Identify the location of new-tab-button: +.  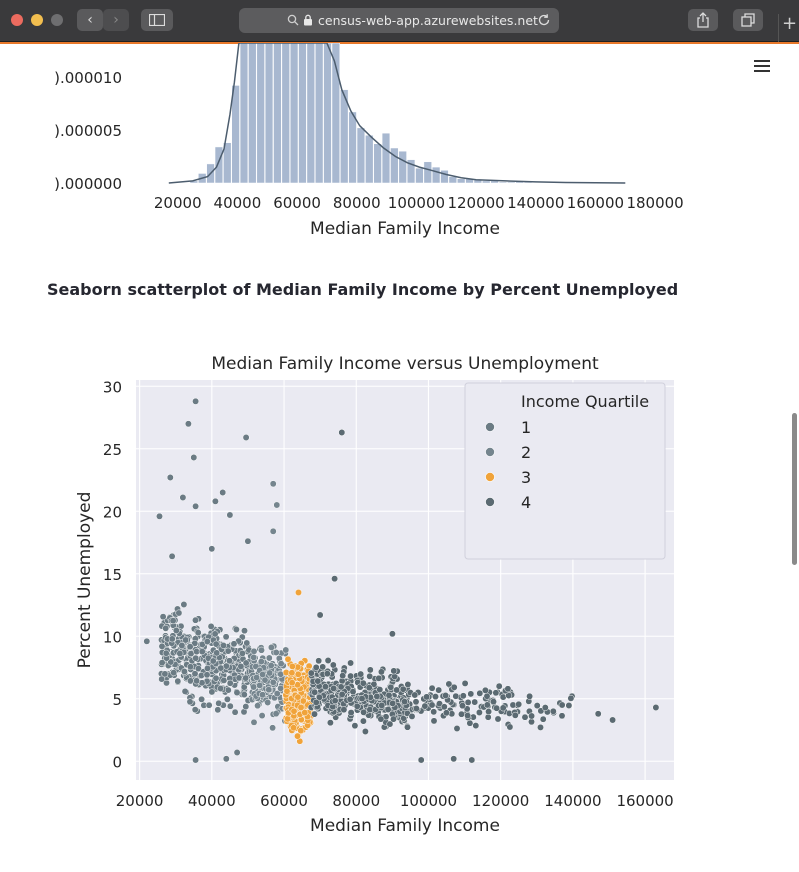
(788, 28).